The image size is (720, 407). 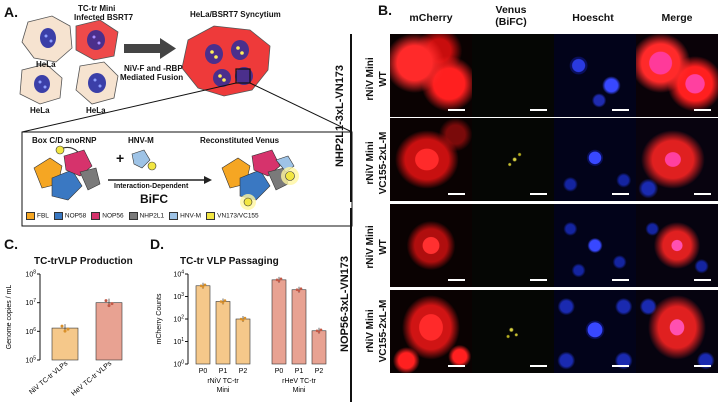 I want to click on img-r2-venus, so click(x=513, y=159).